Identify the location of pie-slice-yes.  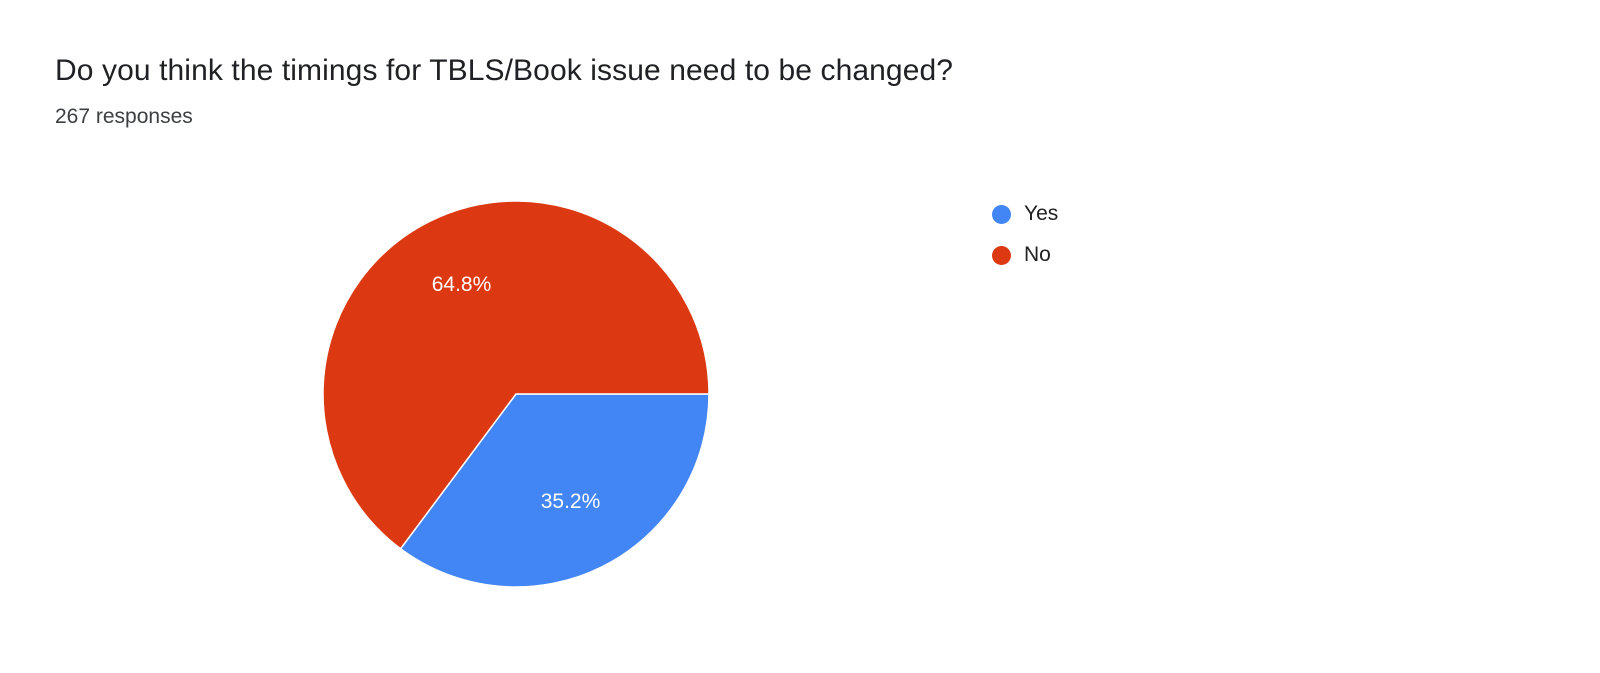
(554, 490).